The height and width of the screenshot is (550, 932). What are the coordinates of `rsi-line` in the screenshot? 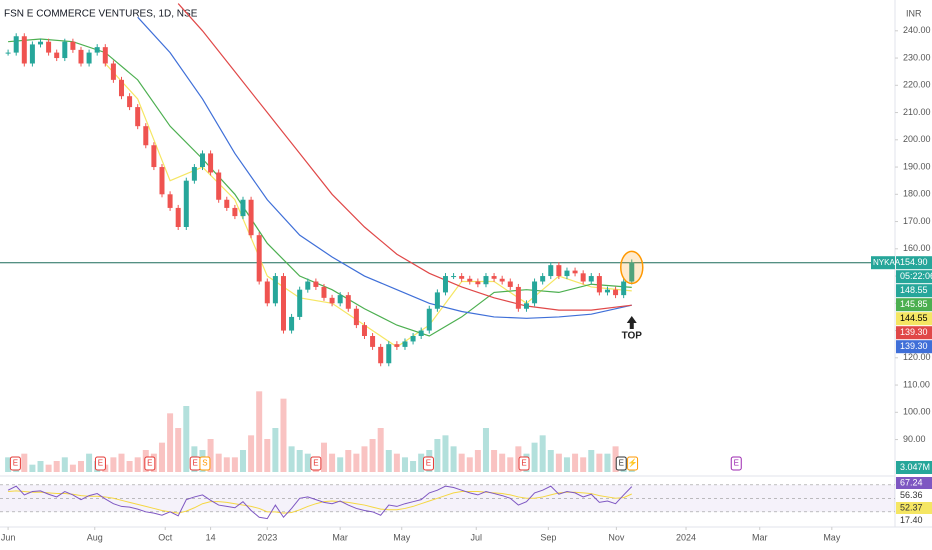 It's located at (320, 502).